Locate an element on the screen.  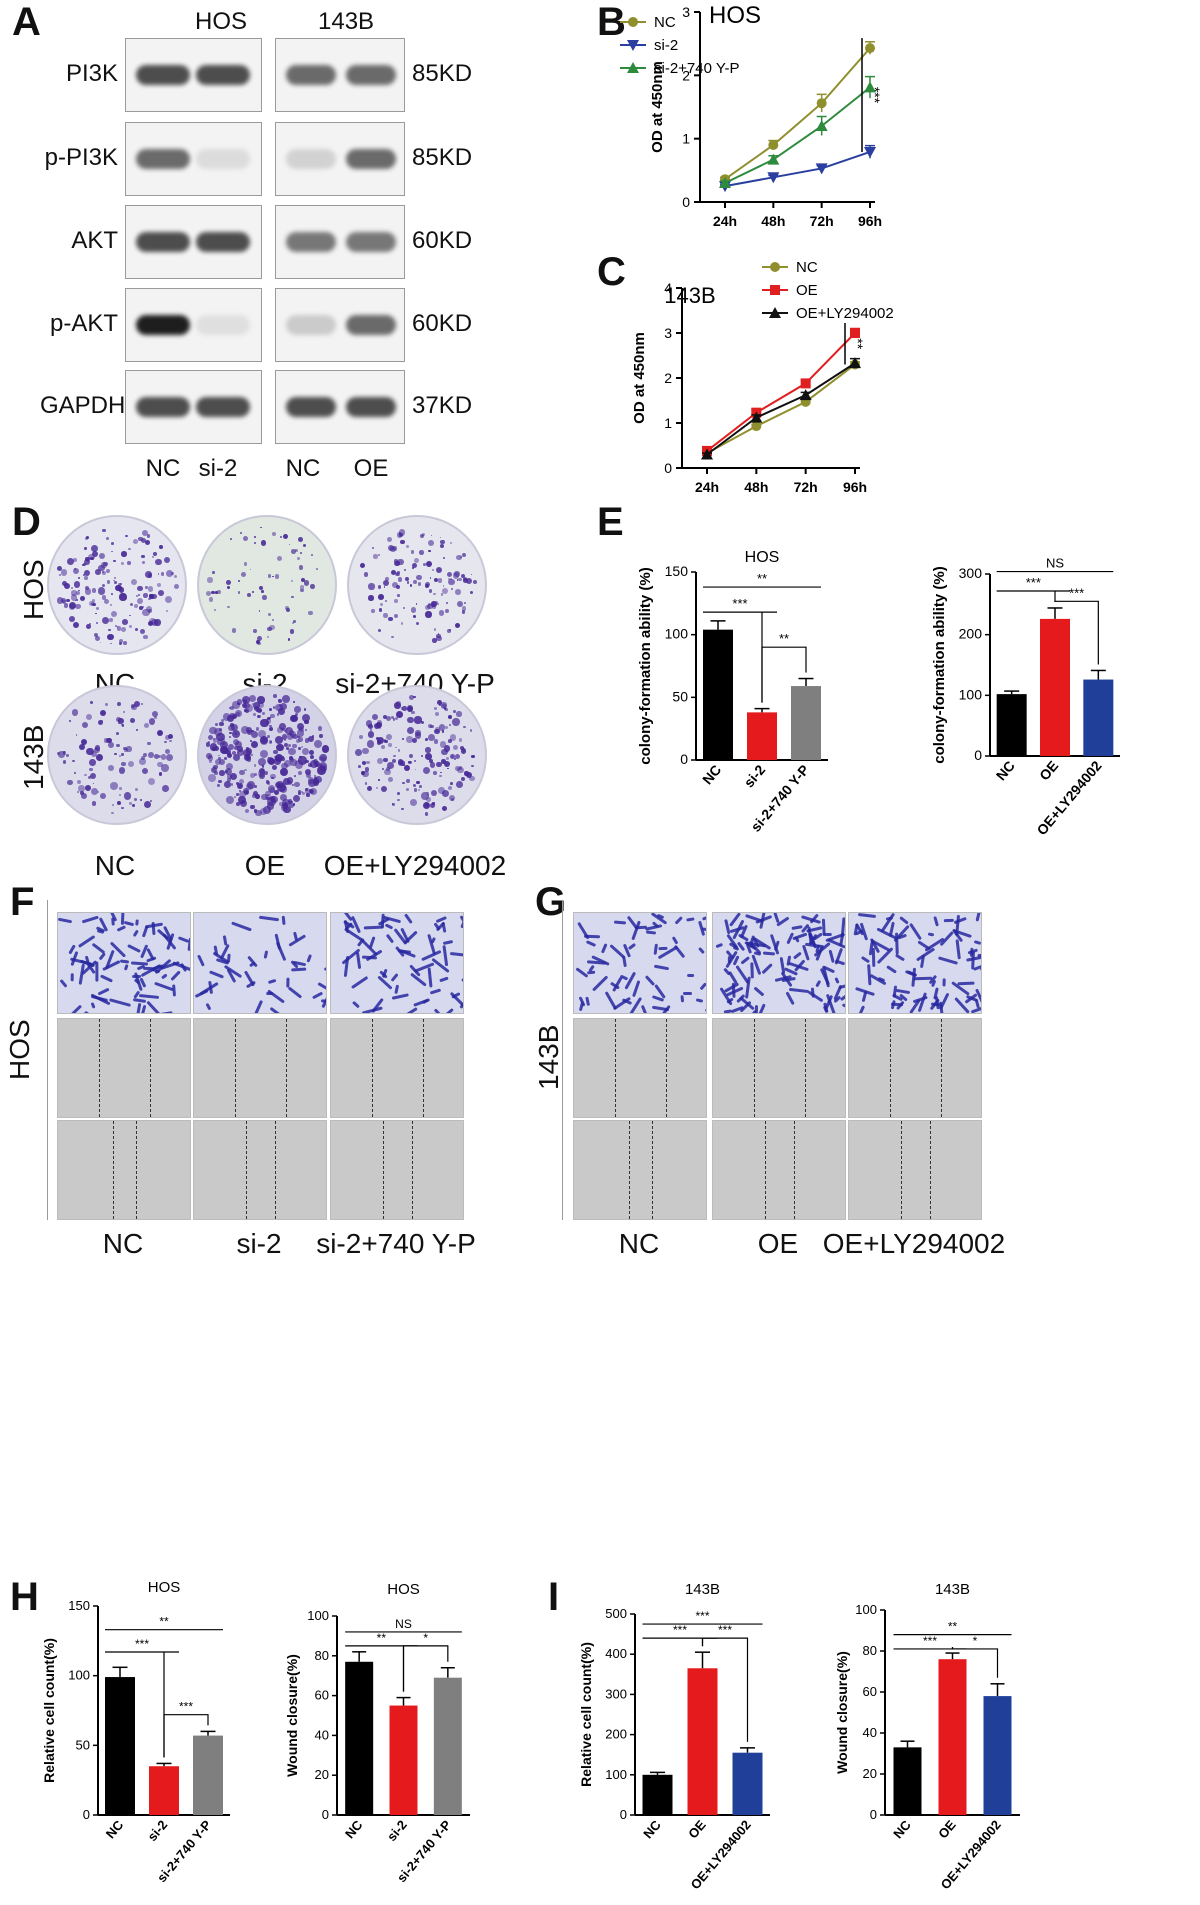
y-tick-label: 50 is located at coordinates (83, 1744).